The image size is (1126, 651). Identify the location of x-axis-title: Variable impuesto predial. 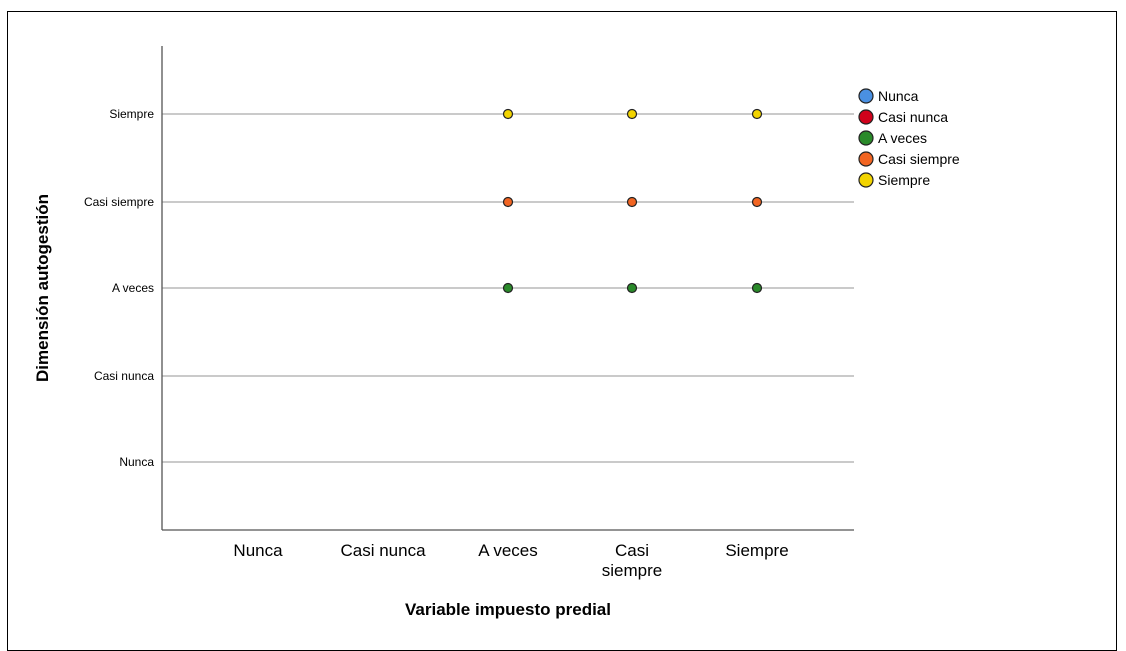
(508, 609).